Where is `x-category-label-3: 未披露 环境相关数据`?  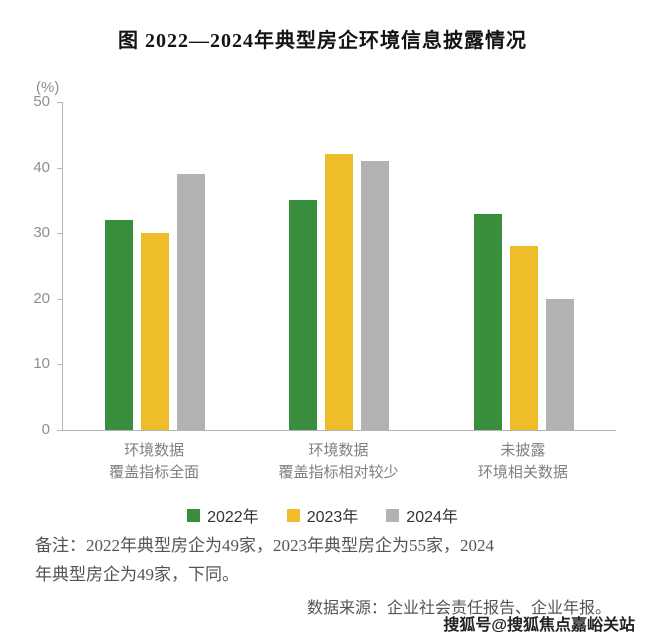 x-category-label-3: 未披露 环境相关数据 is located at coordinates (522, 461).